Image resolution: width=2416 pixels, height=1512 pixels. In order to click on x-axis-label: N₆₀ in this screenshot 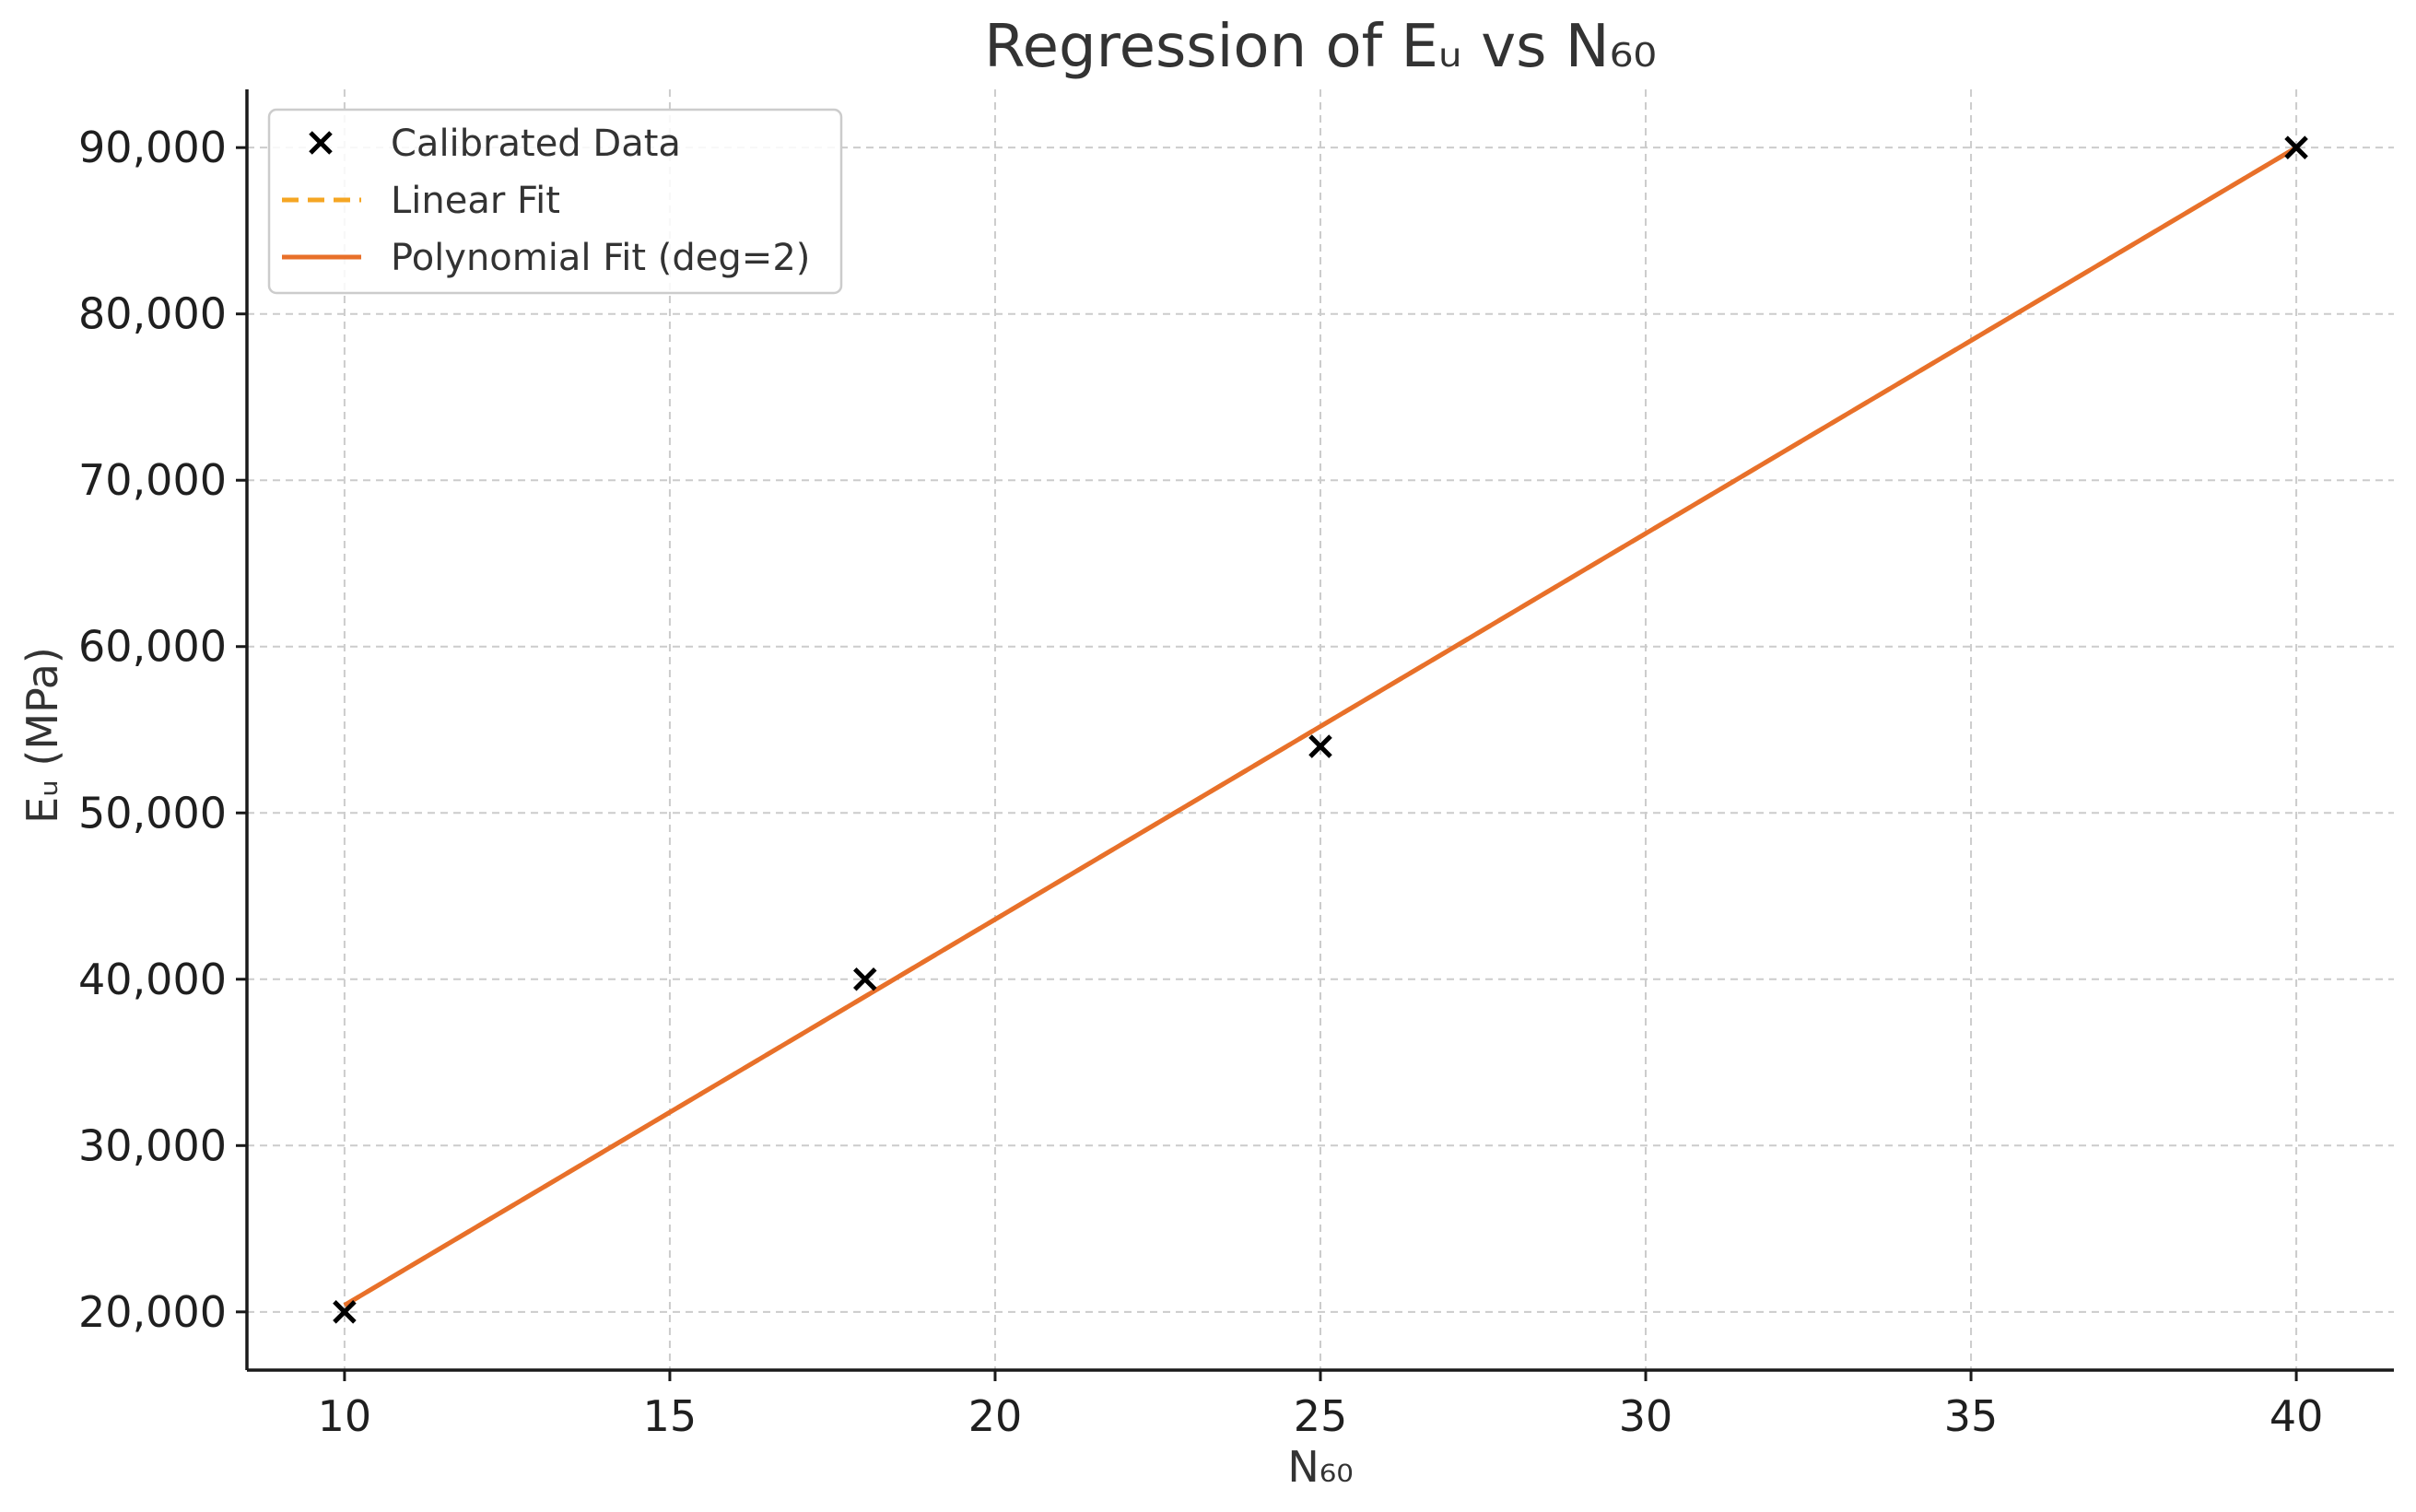, I will do `click(1320, 1467)`.